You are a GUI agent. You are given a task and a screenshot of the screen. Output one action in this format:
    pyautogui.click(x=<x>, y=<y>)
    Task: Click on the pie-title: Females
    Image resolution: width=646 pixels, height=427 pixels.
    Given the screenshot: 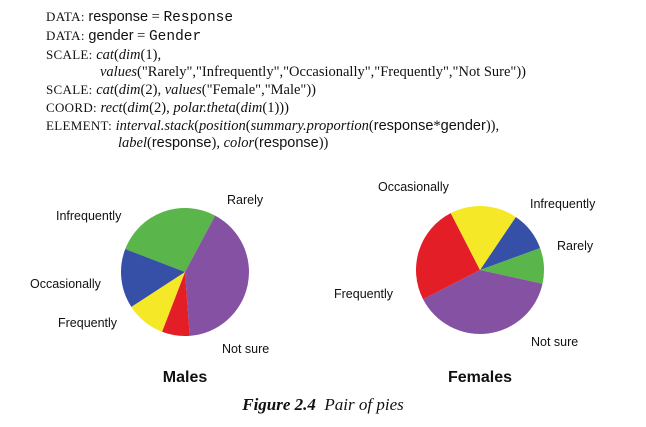 What is the action you would take?
    pyautogui.click(x=480, y=377)
    